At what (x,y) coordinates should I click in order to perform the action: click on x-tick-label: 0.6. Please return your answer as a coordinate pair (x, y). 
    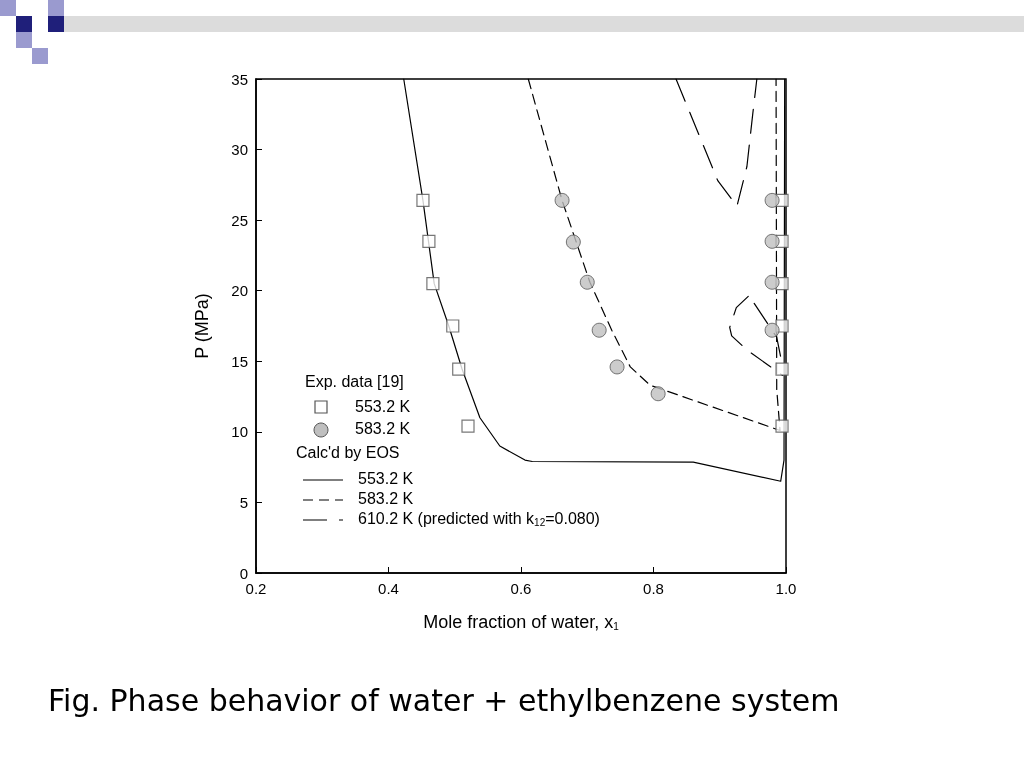
    Looking at the image, I should click on (521, 588).